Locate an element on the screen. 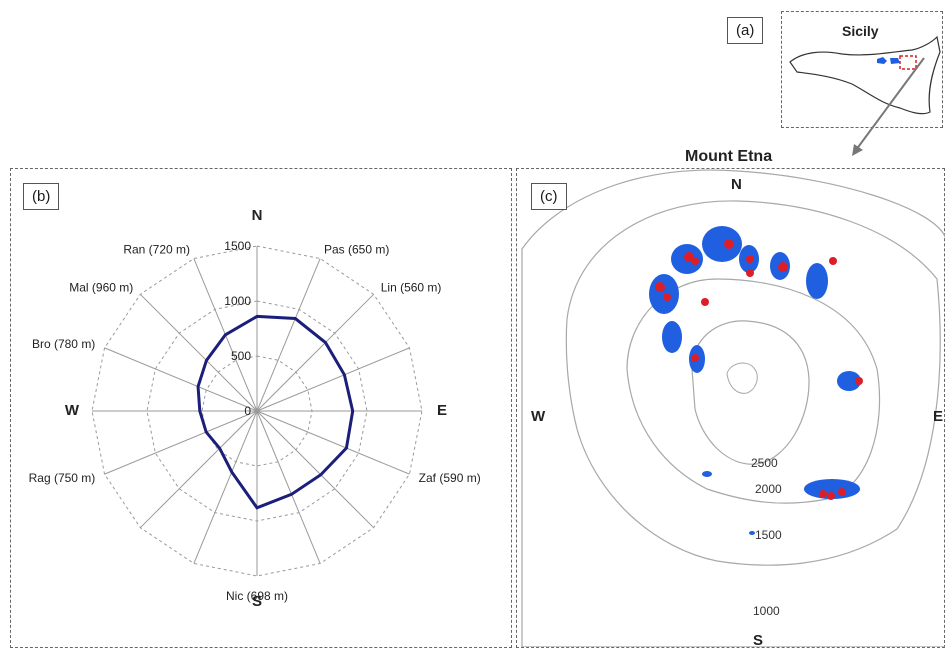  tick-label-500: 500 is located at coordinates (241, 356).